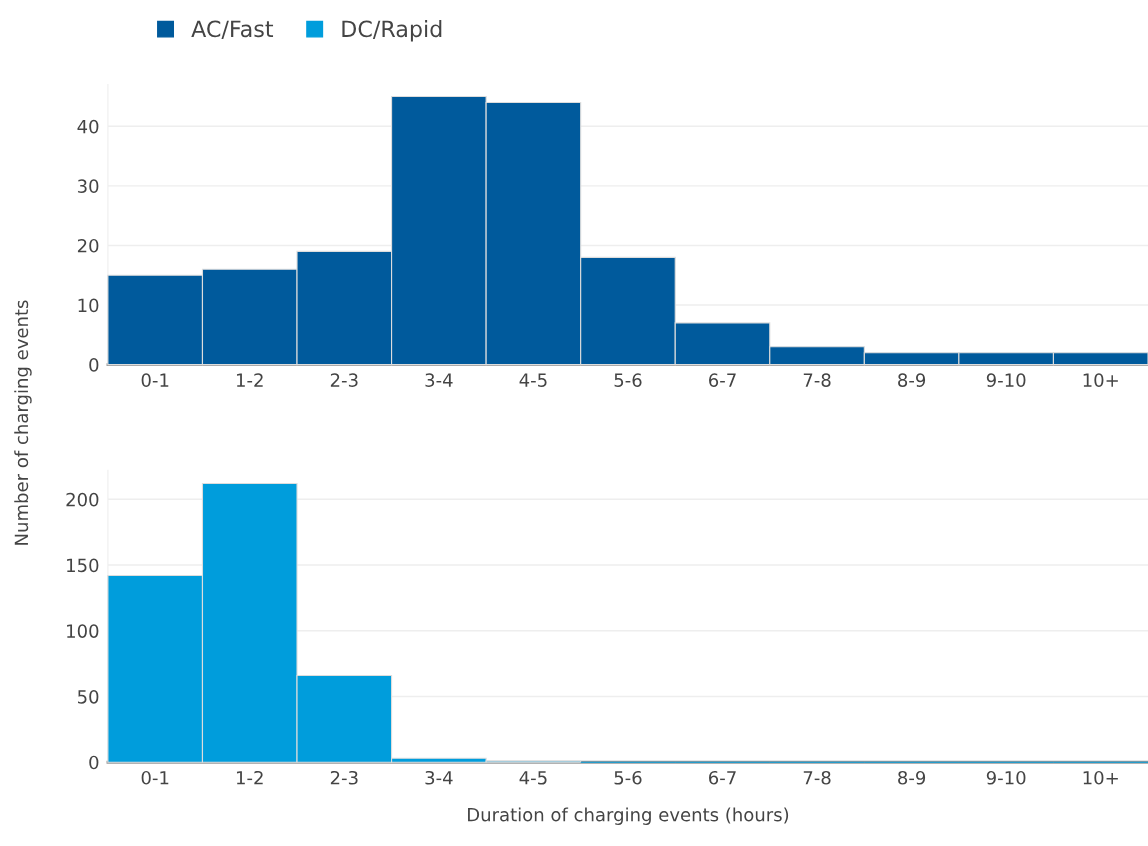 The height and width of the screenshot is (846, 1148). Describe the element at coordinates (628, 816) in the screenshot. I see `x-axis-title: Duration of charging events (hours)` at that location.